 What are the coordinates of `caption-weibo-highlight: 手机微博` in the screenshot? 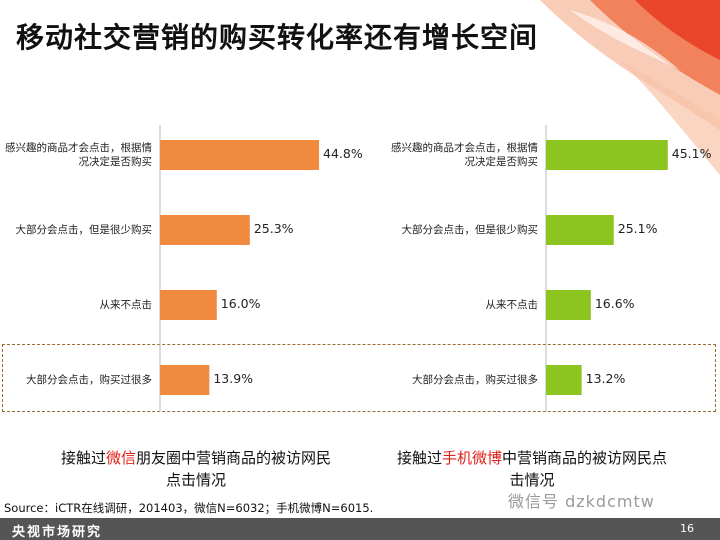 It's located at (471, 458).